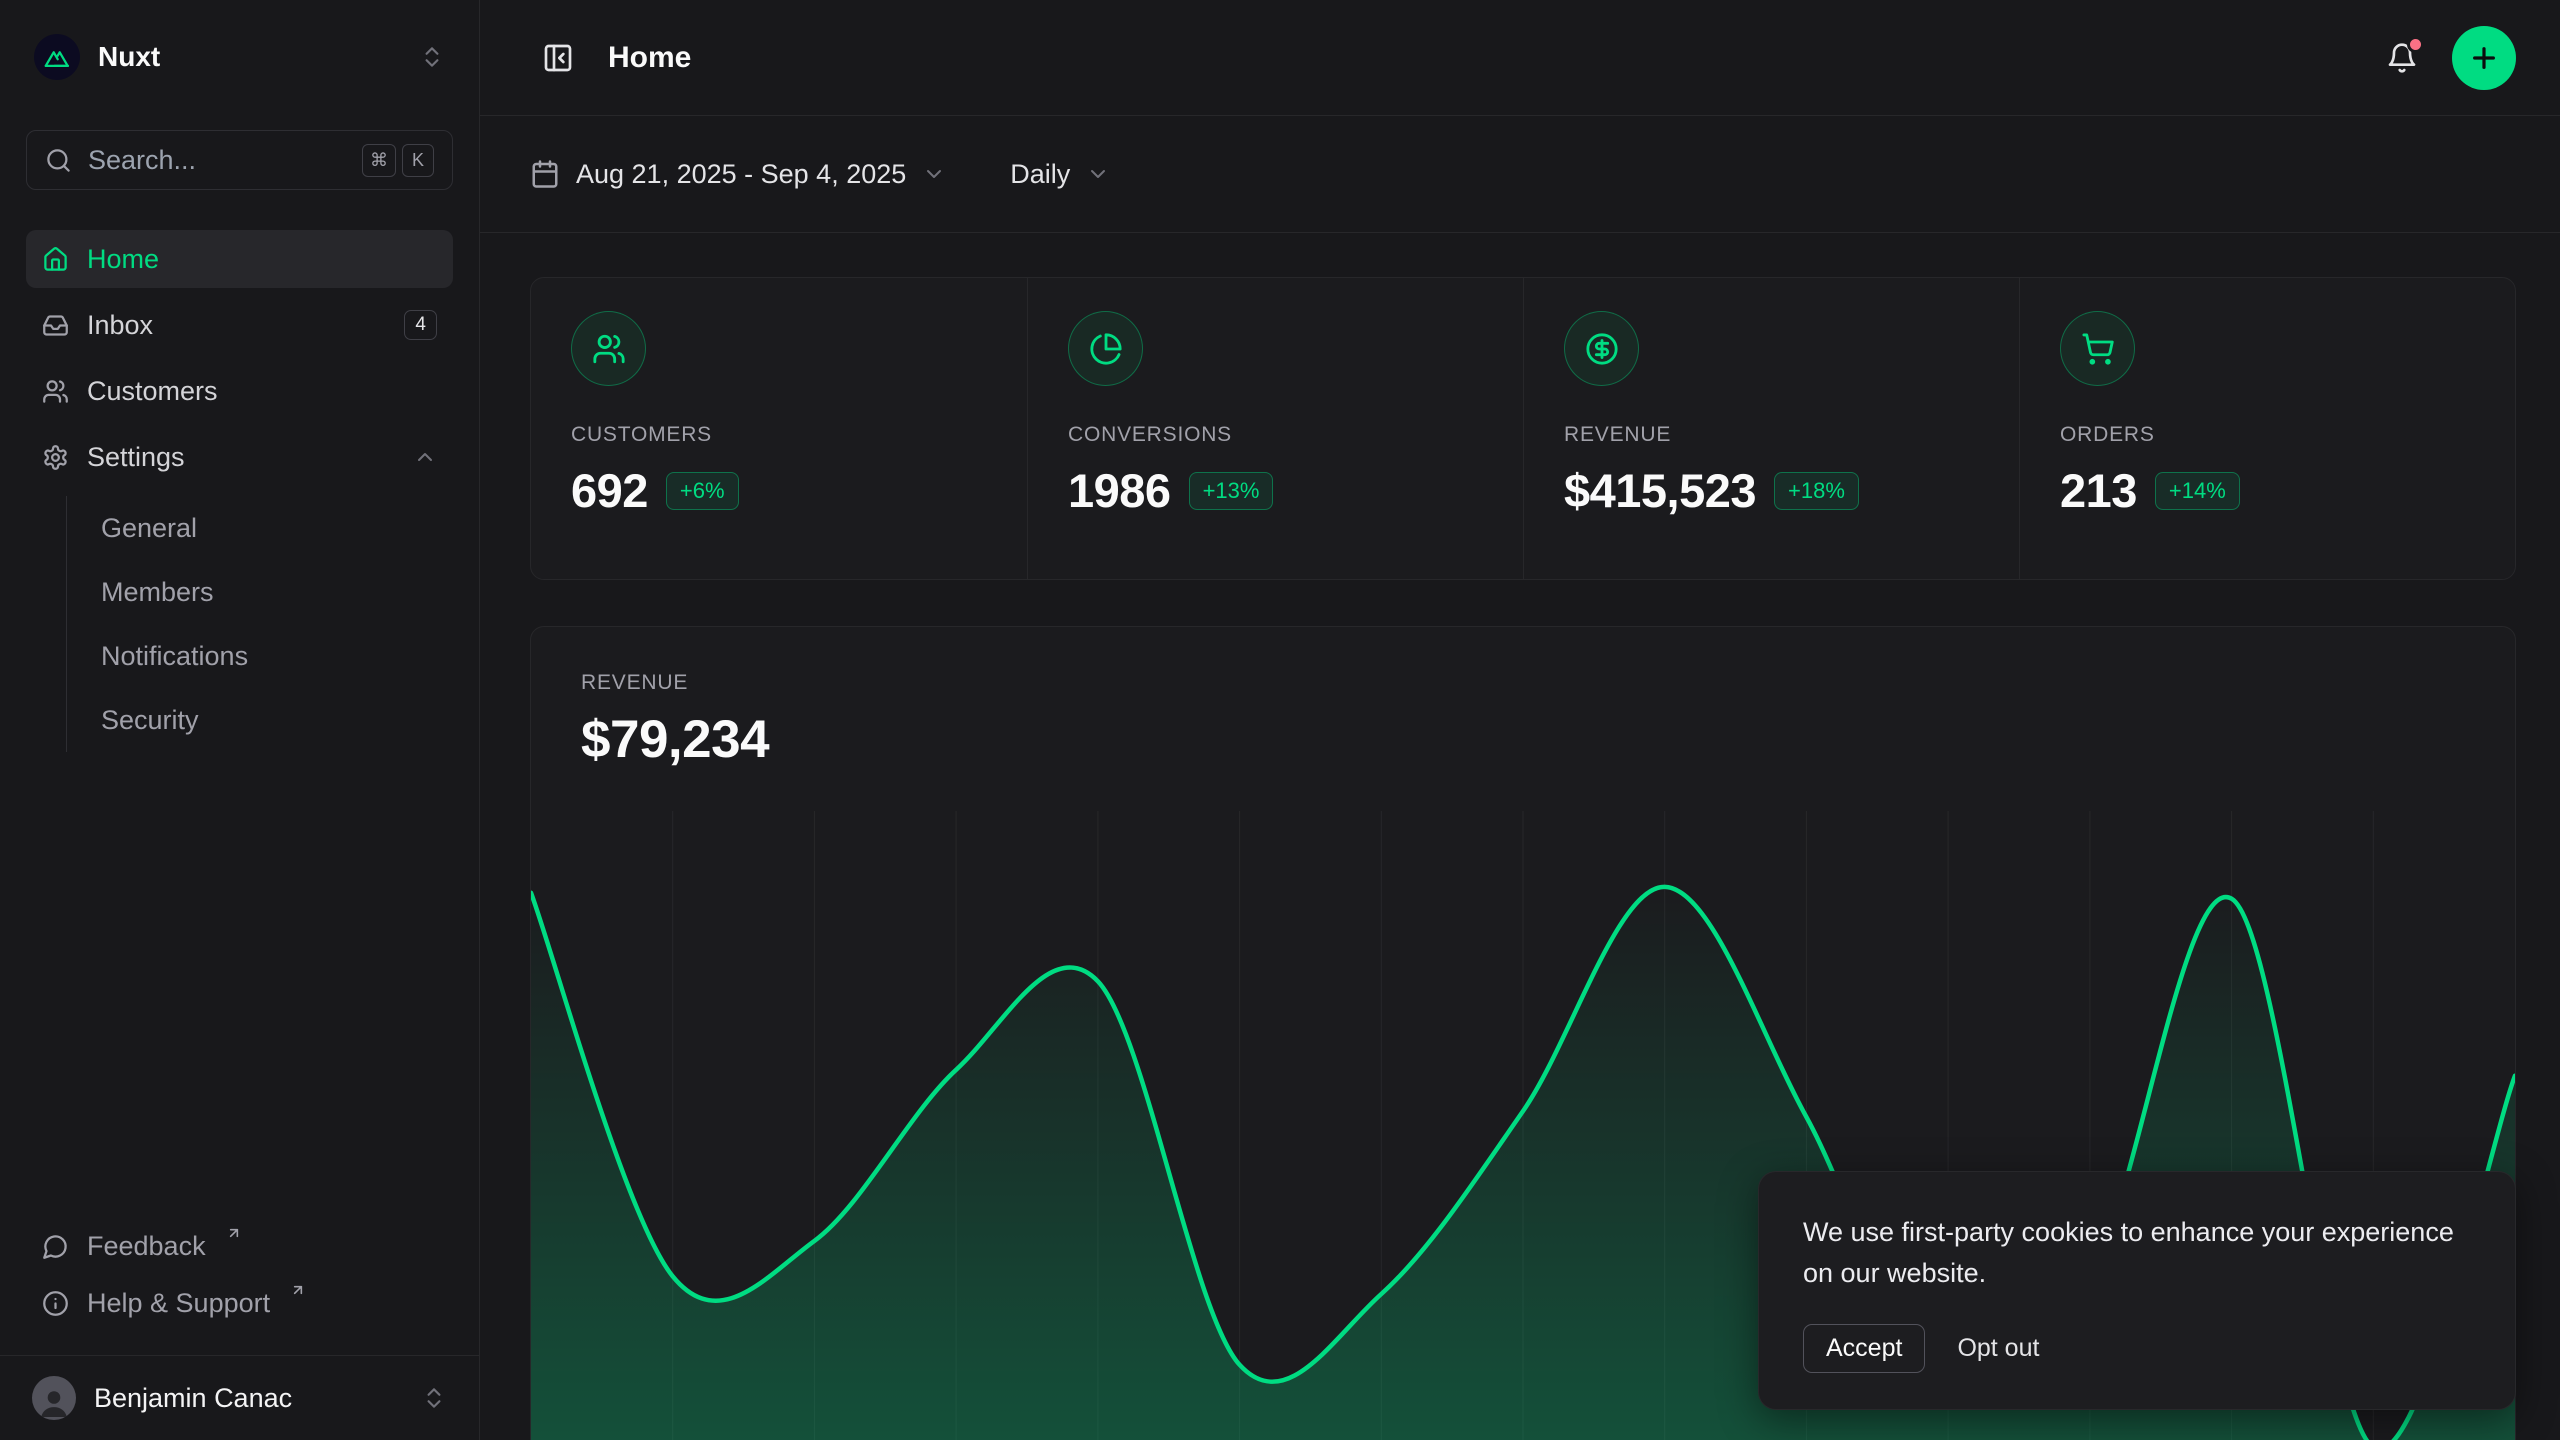  What do you see at coordinates (239, 160) in the screenshot?
I see `search-input: Search... ⌘ K` at bounding box center [239, 160].